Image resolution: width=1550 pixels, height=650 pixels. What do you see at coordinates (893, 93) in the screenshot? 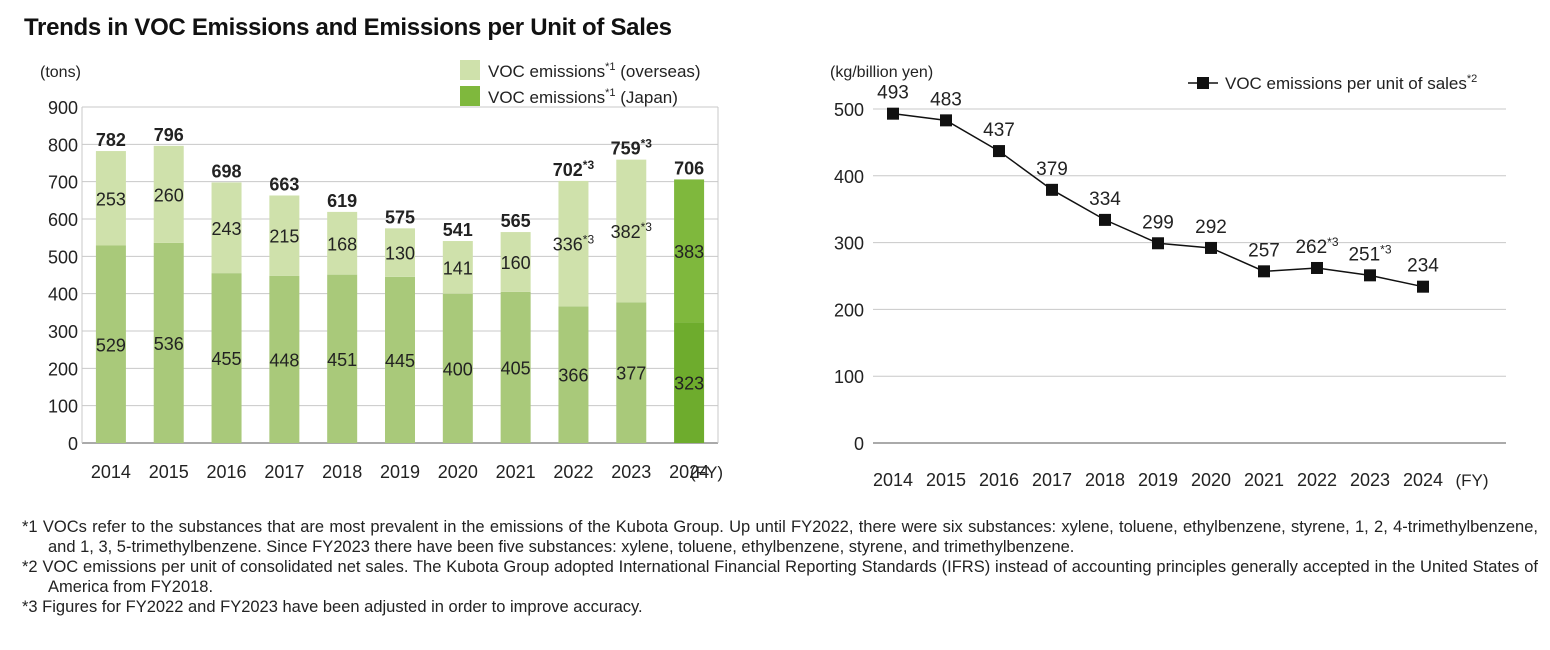
I see `data-label: 493` at bounding box center [893, 93].